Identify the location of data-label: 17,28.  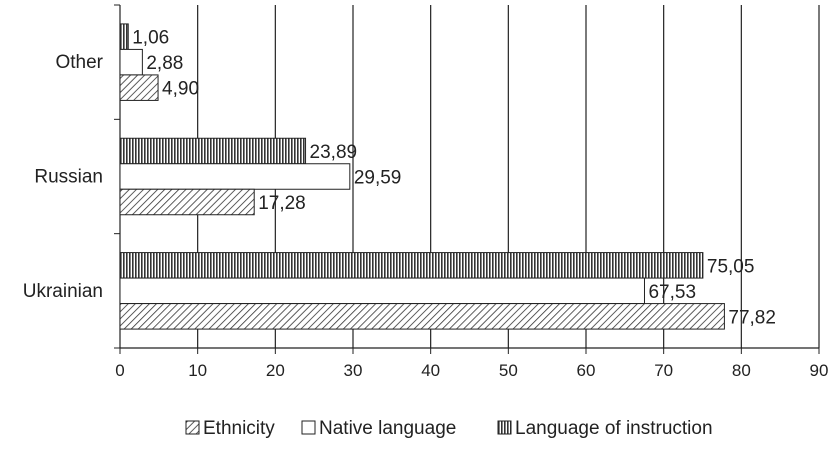
(282, 203).